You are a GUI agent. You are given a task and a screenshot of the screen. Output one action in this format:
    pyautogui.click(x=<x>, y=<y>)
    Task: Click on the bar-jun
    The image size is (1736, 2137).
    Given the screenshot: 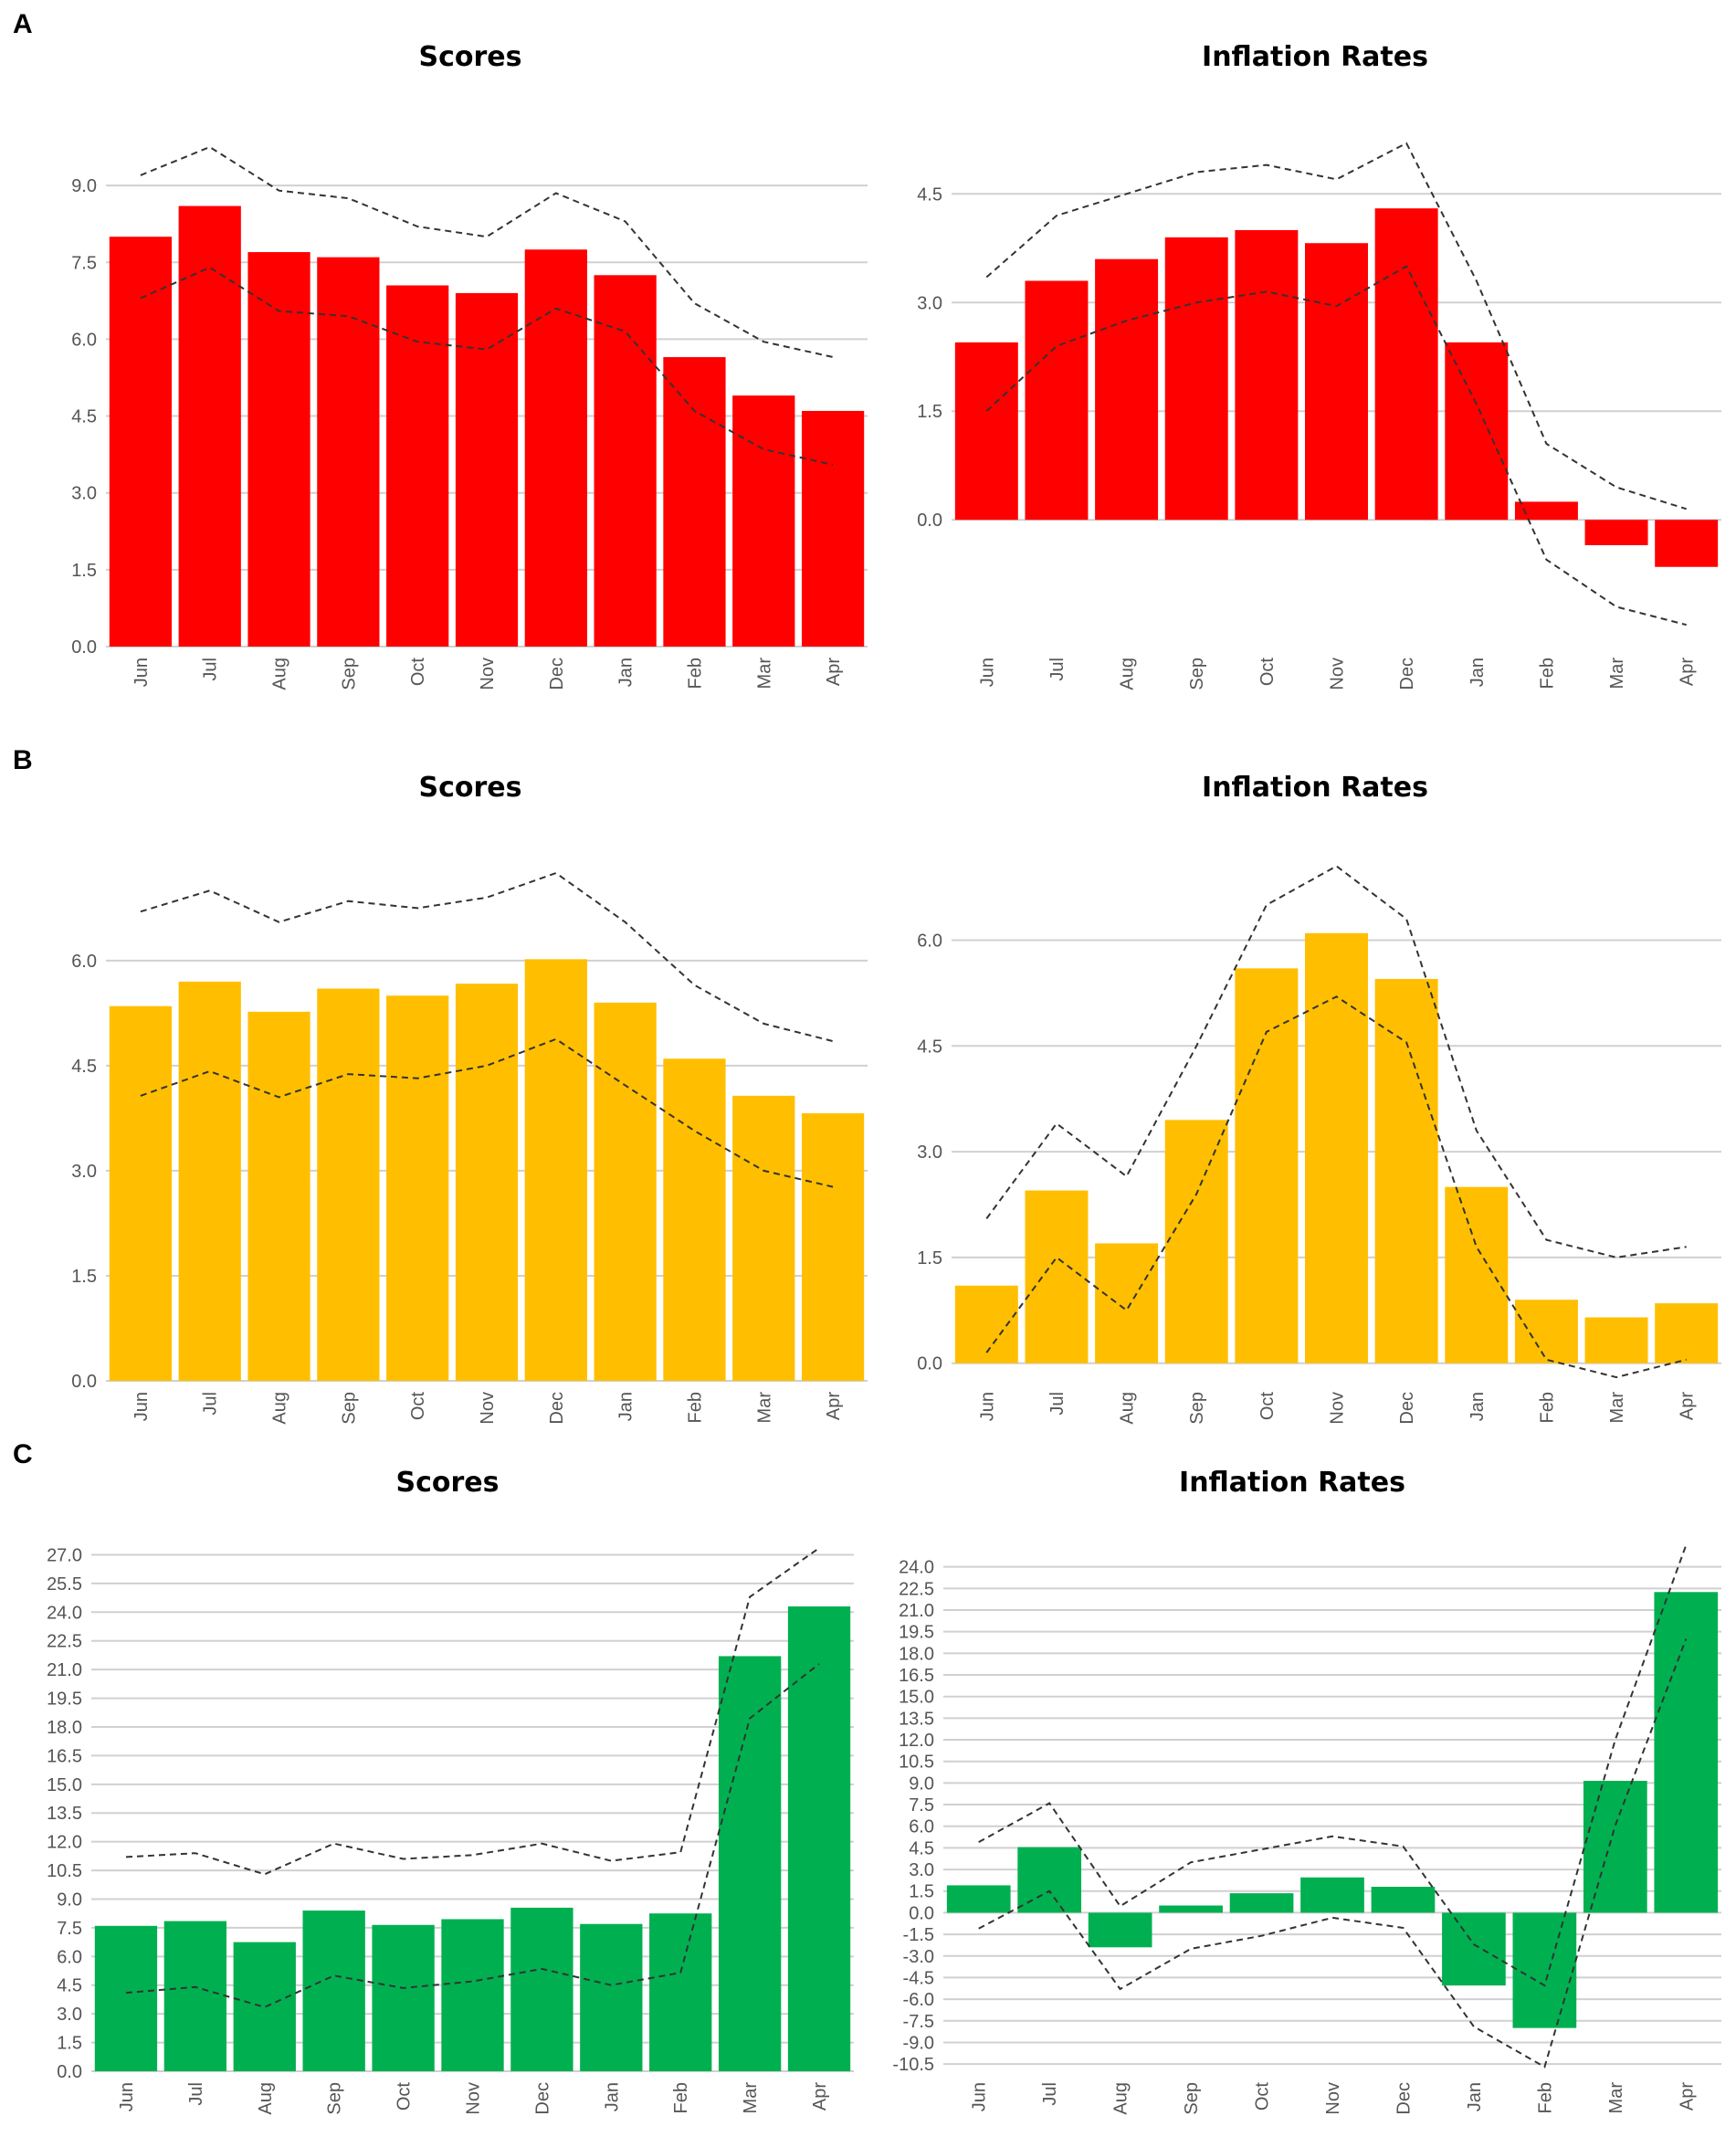 What is the action you would take?
    pyautogui.click(x=126, y=1998)
    